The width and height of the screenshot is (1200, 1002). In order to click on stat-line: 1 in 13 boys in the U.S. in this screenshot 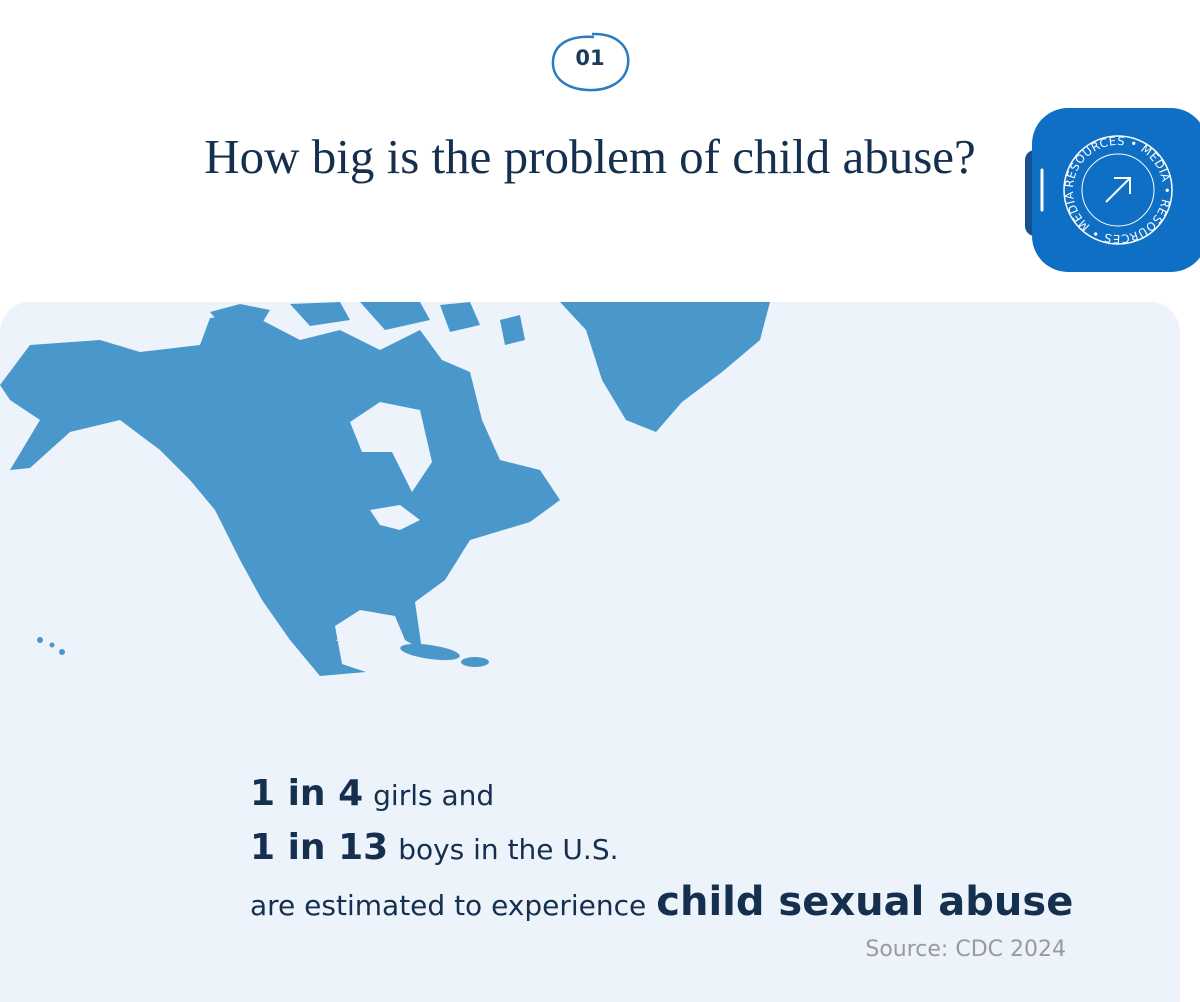, I will do `click(661, 848)`.